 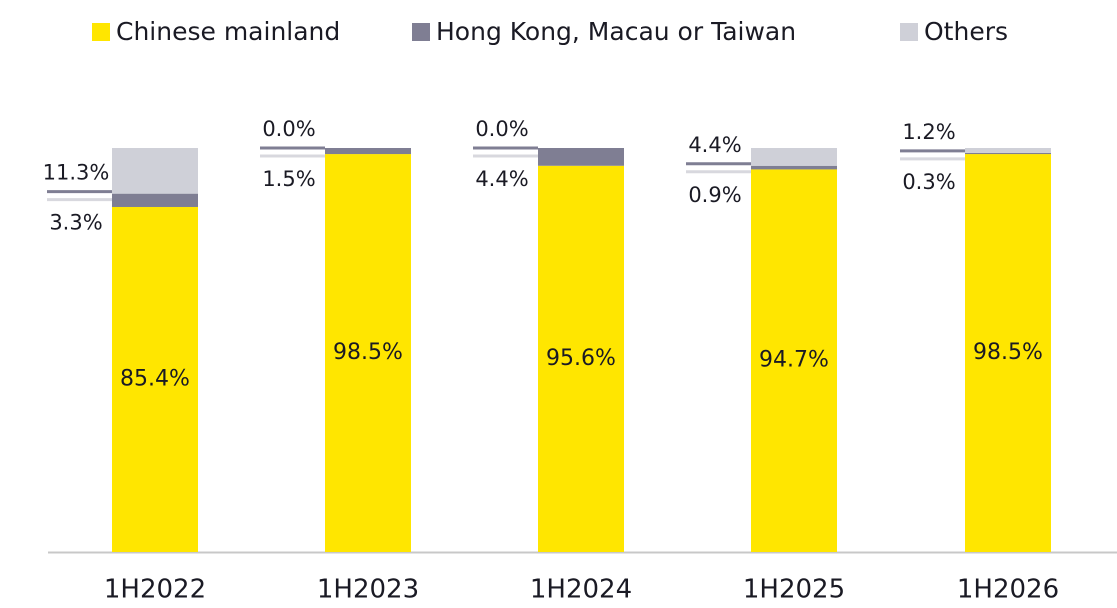 I want to click on x-tick-label: 1H2023, so click(x=368, y=590).